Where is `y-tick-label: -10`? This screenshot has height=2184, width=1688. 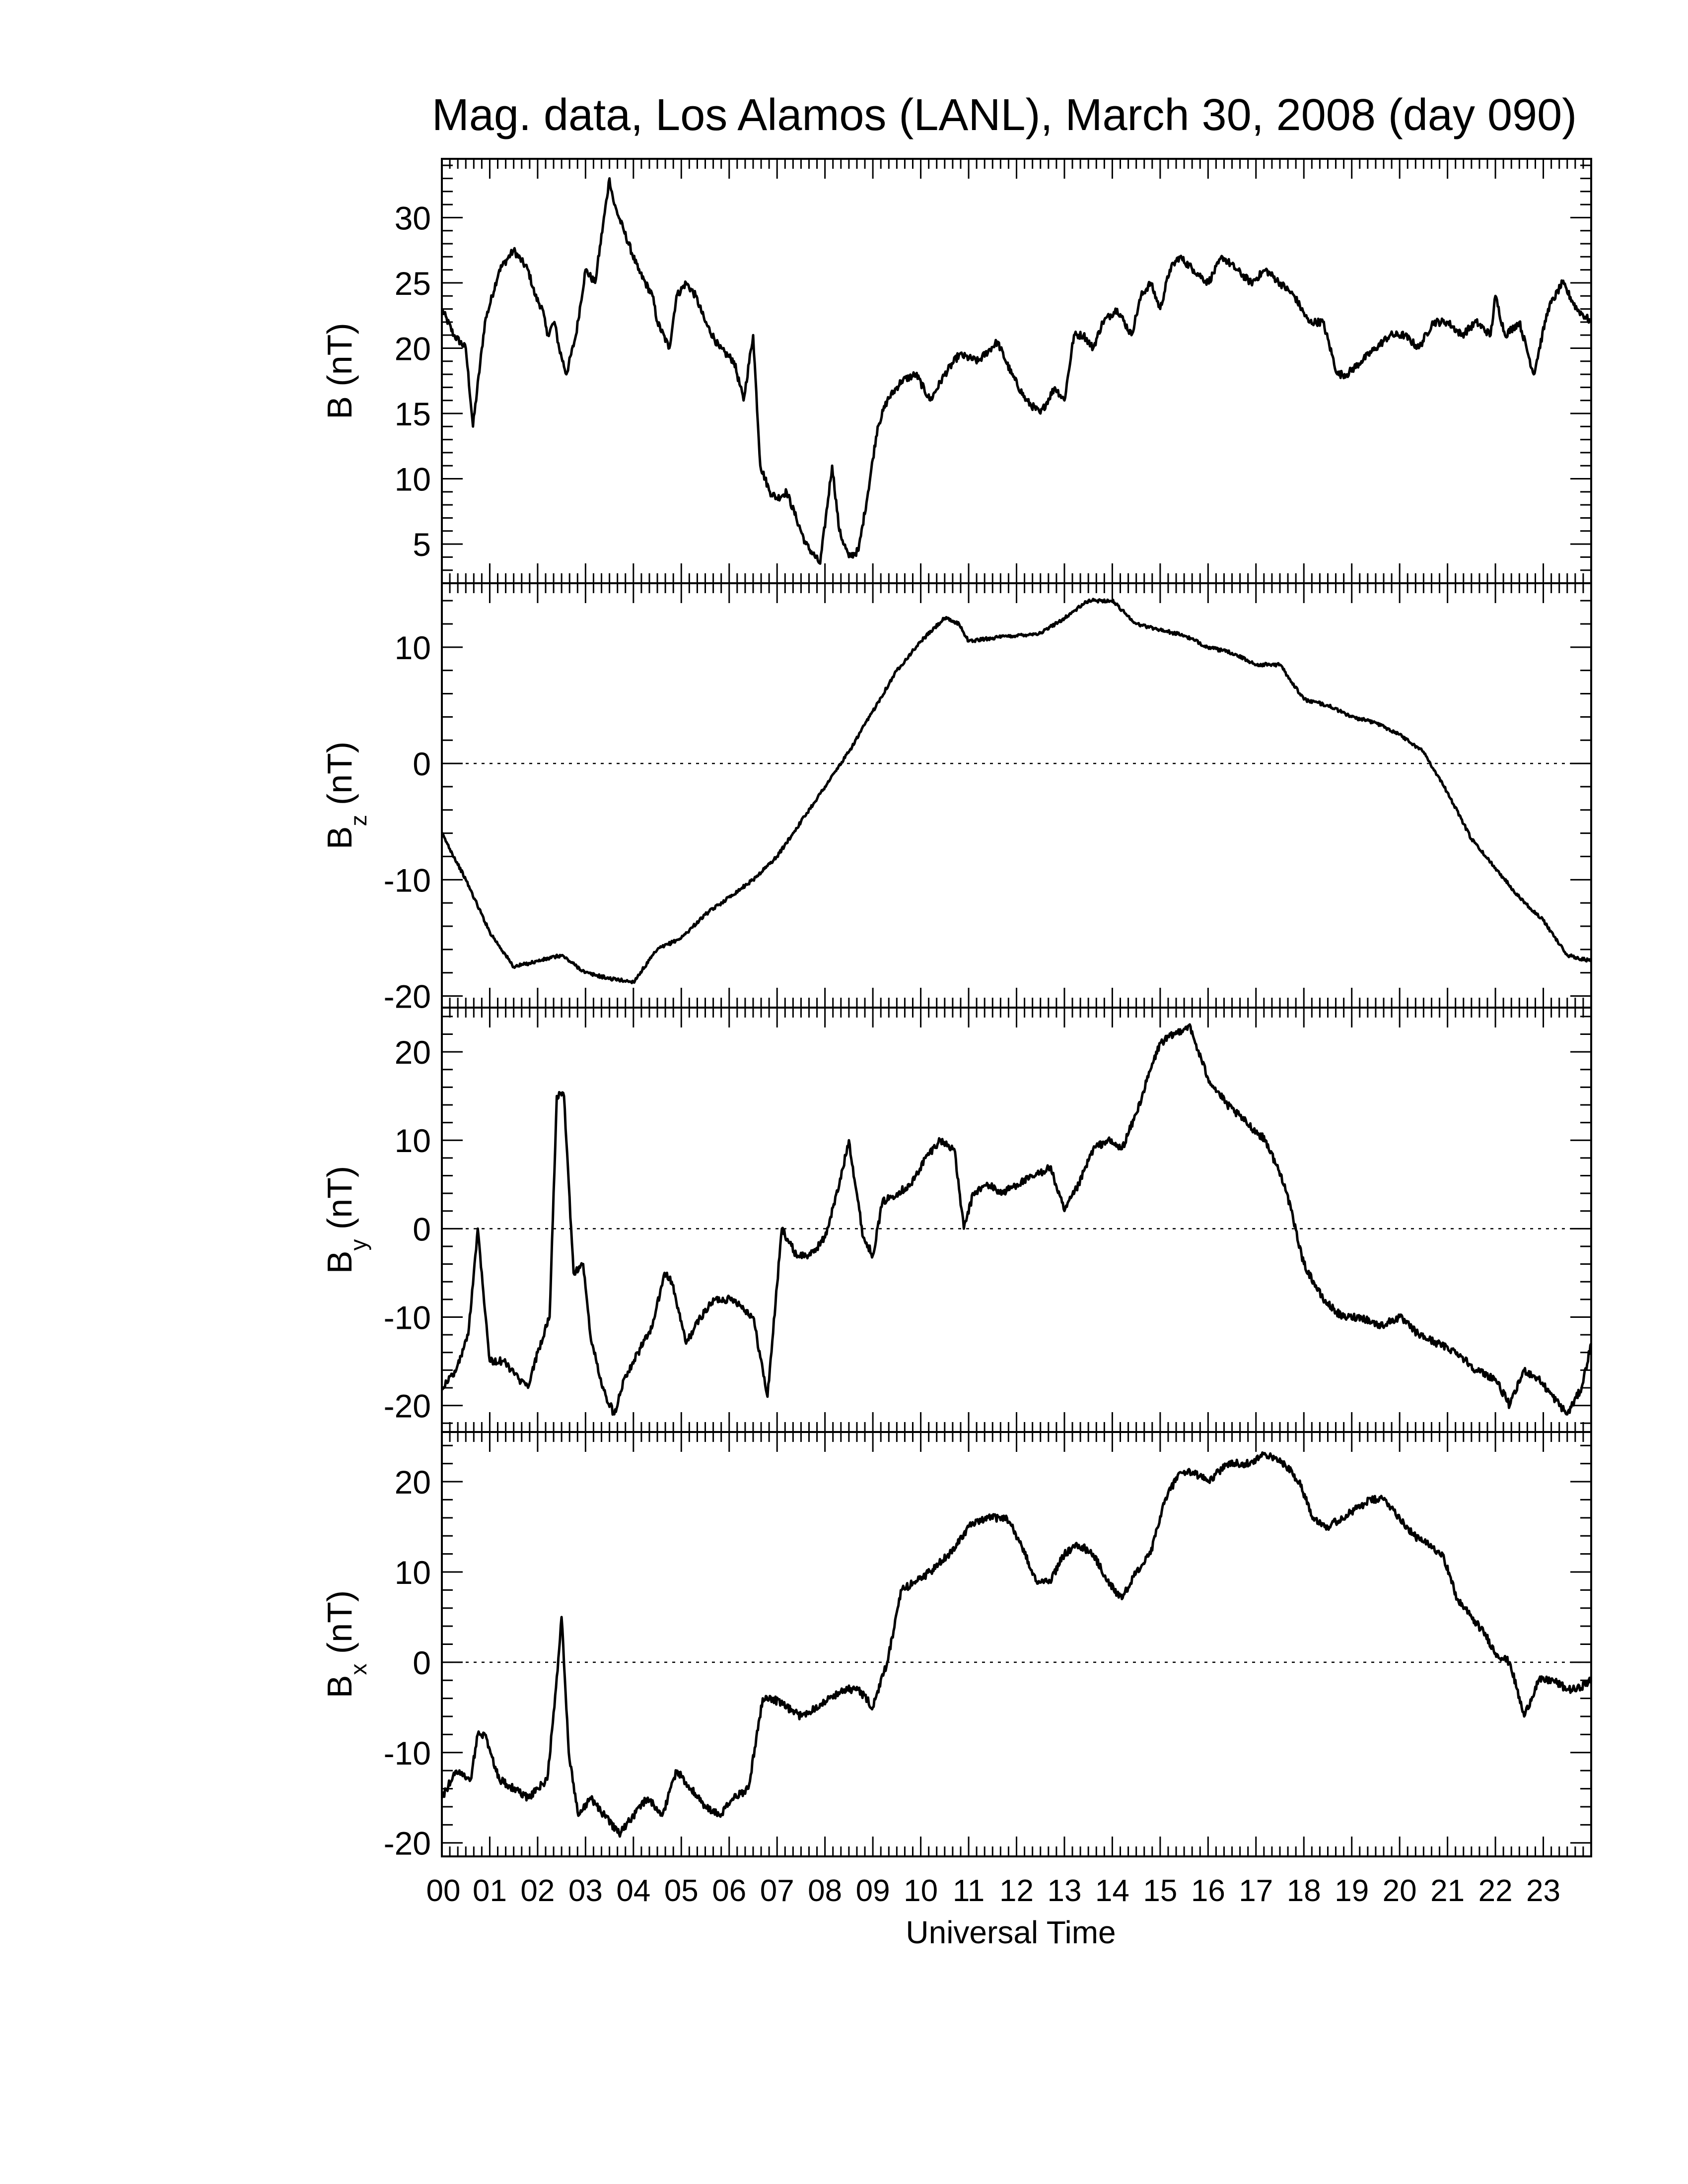 y-tick-label: -10 is located at coordinates (407, 880).